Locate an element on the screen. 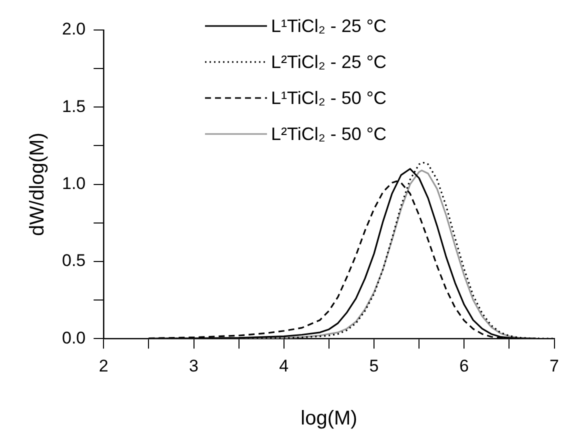  legend-label: L²TiCl₂ - 50 °C is located at coordinates (329, 134).